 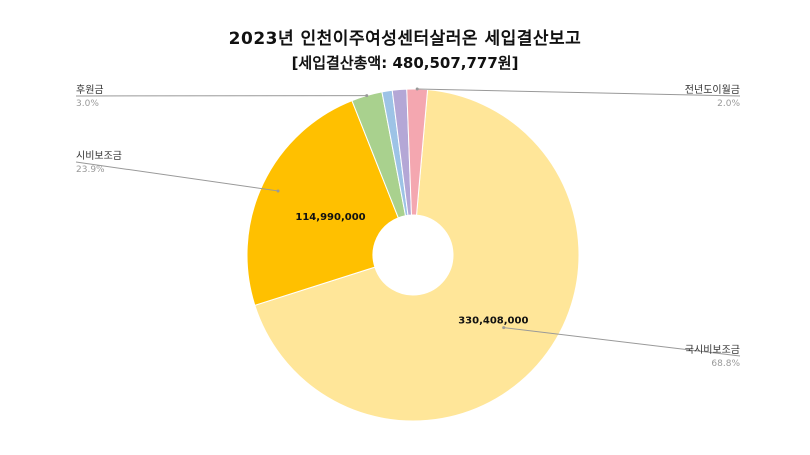 What do you see at coordinates (330, 217) in the screenshot?
I see `slice-data-label: 114,990,000` at bounding box center [330, 217].